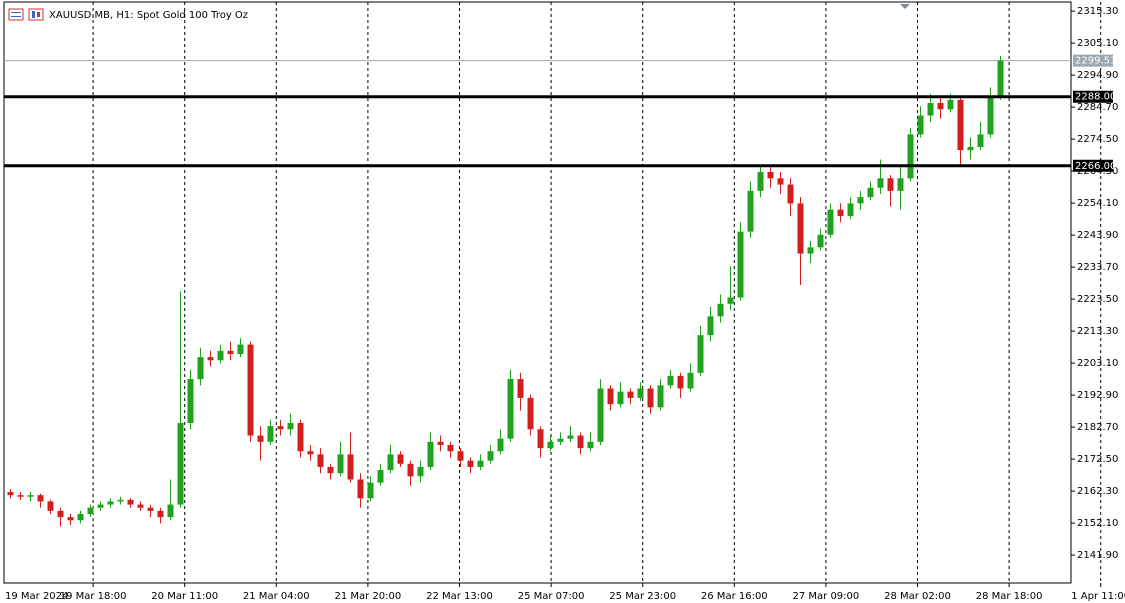 This screenshot has height=603, width=1125. Describe the element at coordinates (905, 6) in the screenshot. I see `shift-marker` at that location.